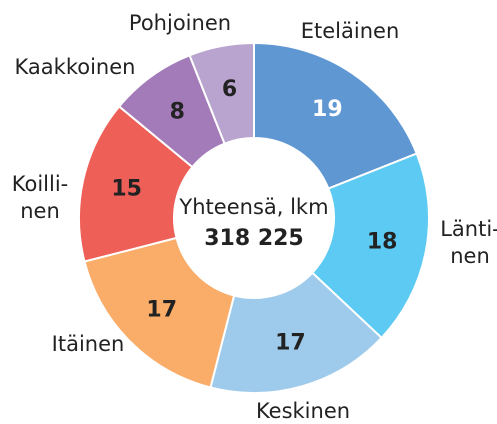 The image size is (497, 424). Describe the element at coordinates (253, 207) in the screenshot. I see `center-label: Yhteensä, lkm` at that location.